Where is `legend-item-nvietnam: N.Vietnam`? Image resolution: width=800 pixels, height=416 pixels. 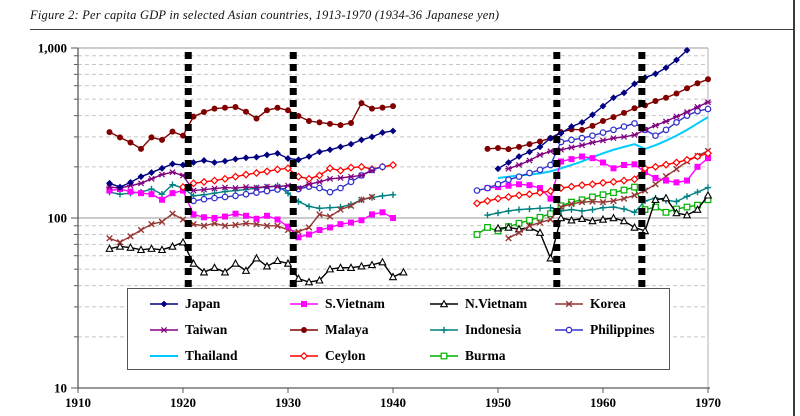
legend-item-nvietnam: N.Vietnam is located at coordinates (478, 303).